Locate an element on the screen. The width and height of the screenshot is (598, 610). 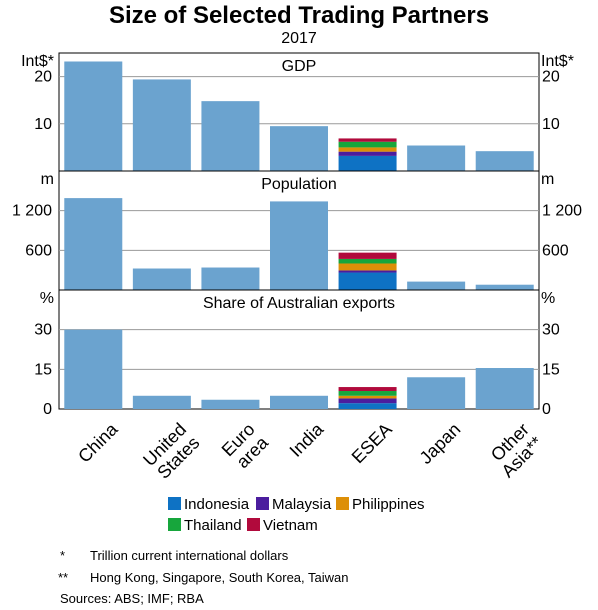
y-tick-label-right: 600 is located at coordinates (555, 250).